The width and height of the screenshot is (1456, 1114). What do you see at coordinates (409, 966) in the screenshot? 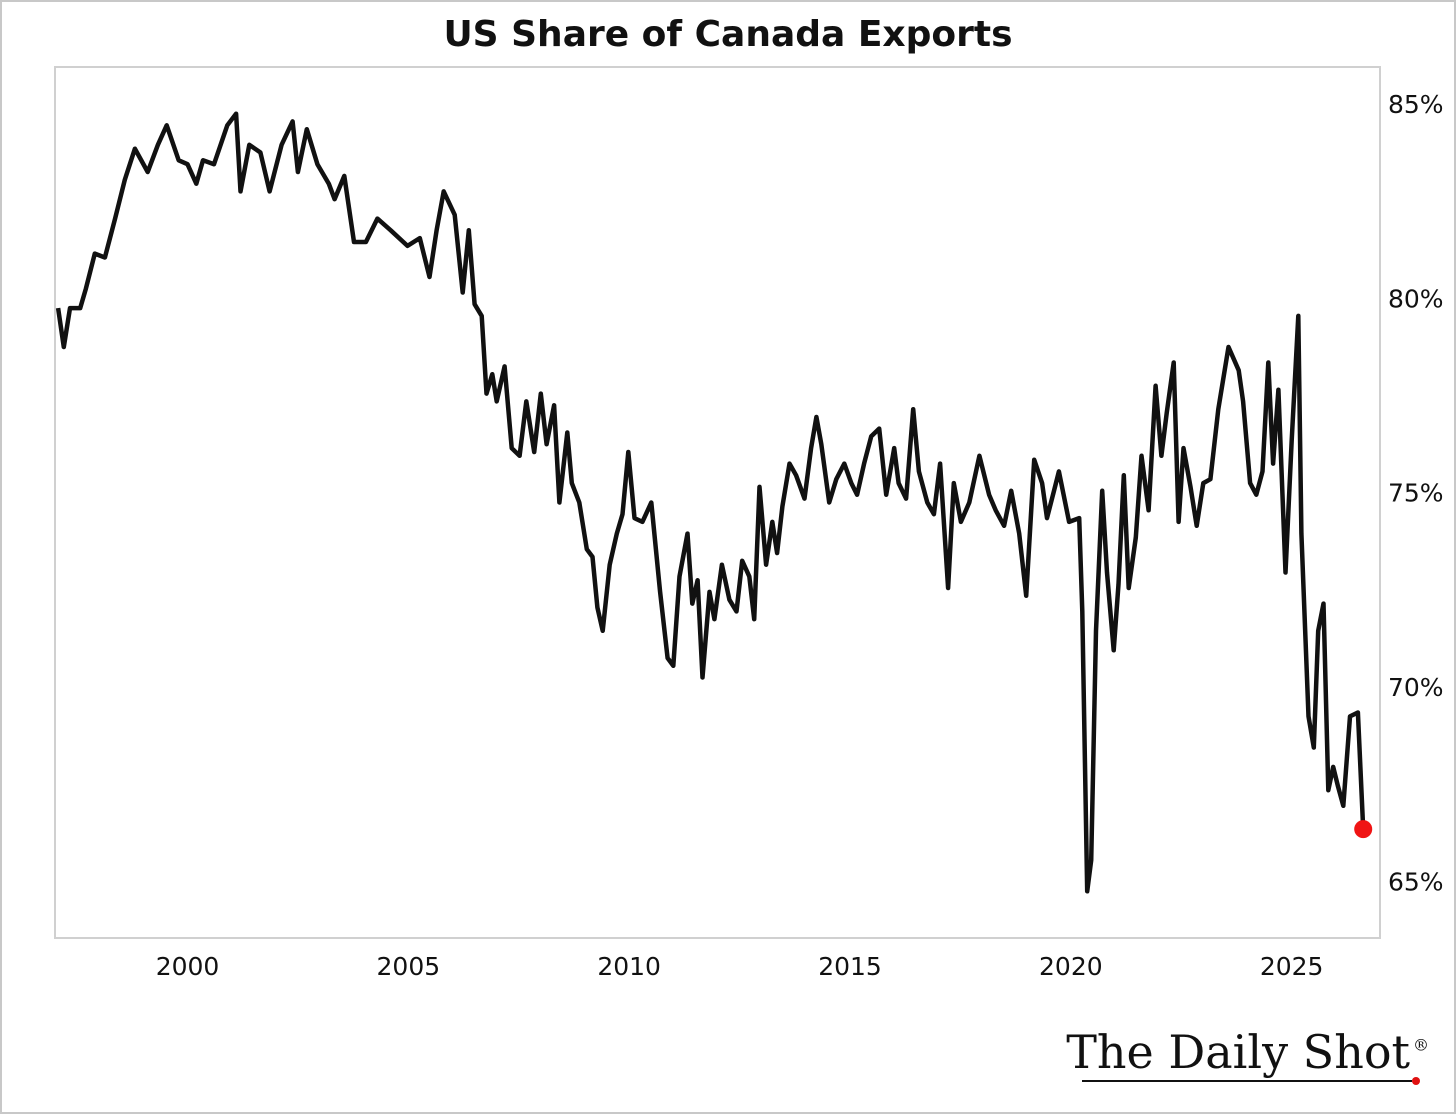
I see `x-tick-label: 2005` at bounding box center [409, 966].